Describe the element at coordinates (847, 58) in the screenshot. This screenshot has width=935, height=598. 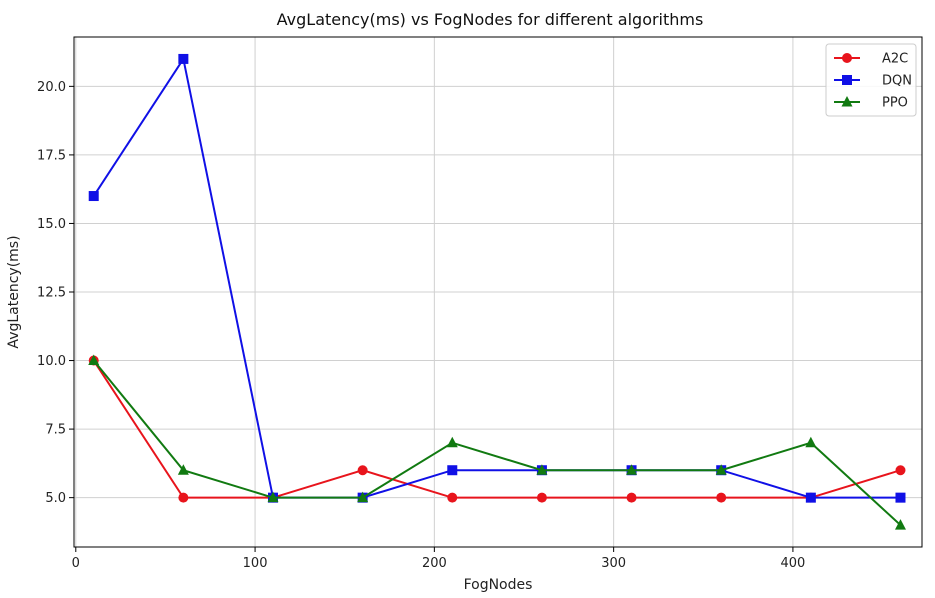
I see `legend-marker-a2c` at that location.